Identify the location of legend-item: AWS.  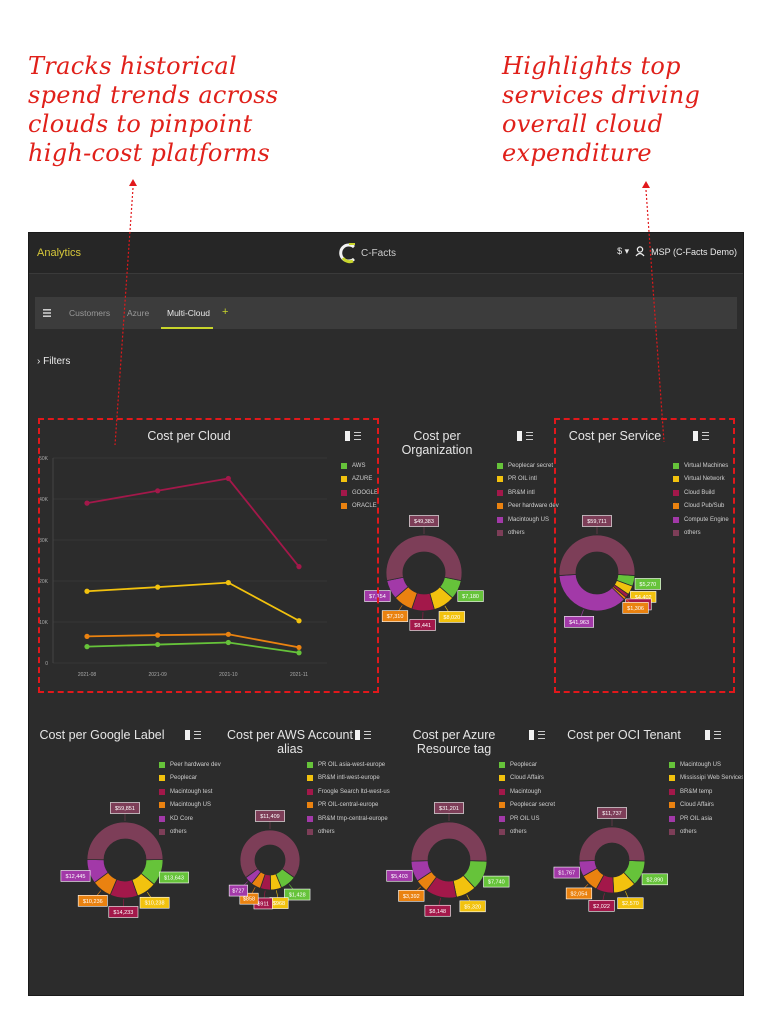
(359, 466).